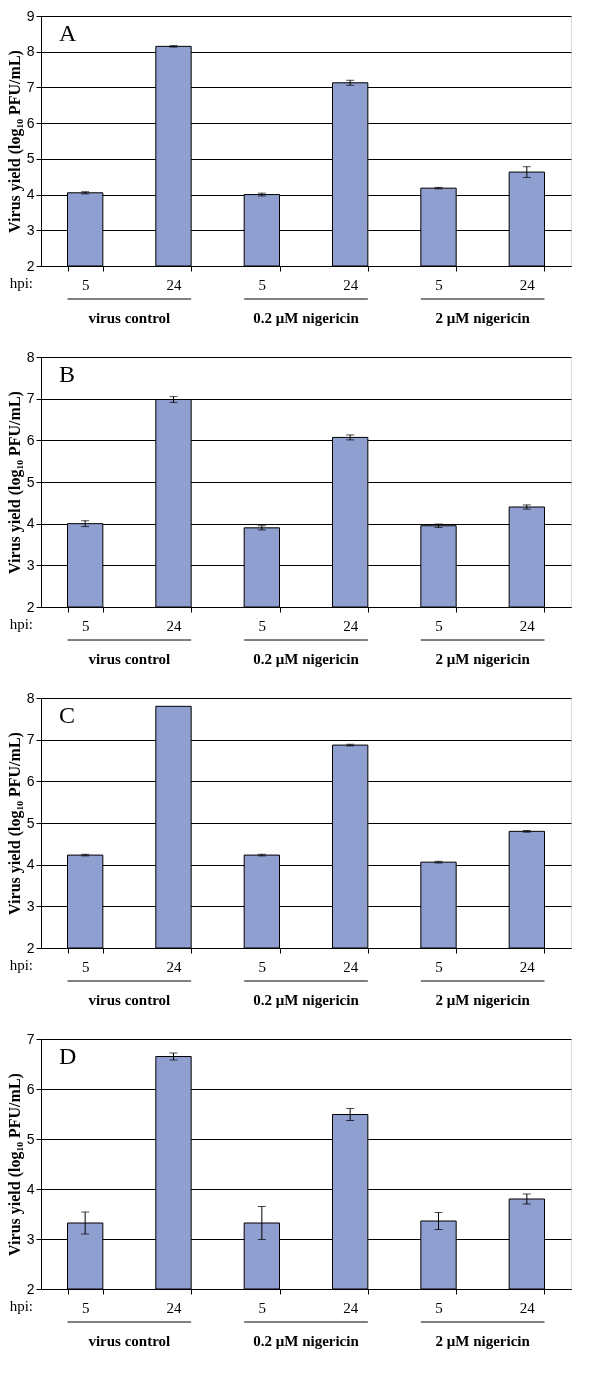 This screenshot has width=614, height=1394. What do you see at coordinates (68, 33) in the screenshot?
I see `chart-title: A` at bounding box center [68, 33].